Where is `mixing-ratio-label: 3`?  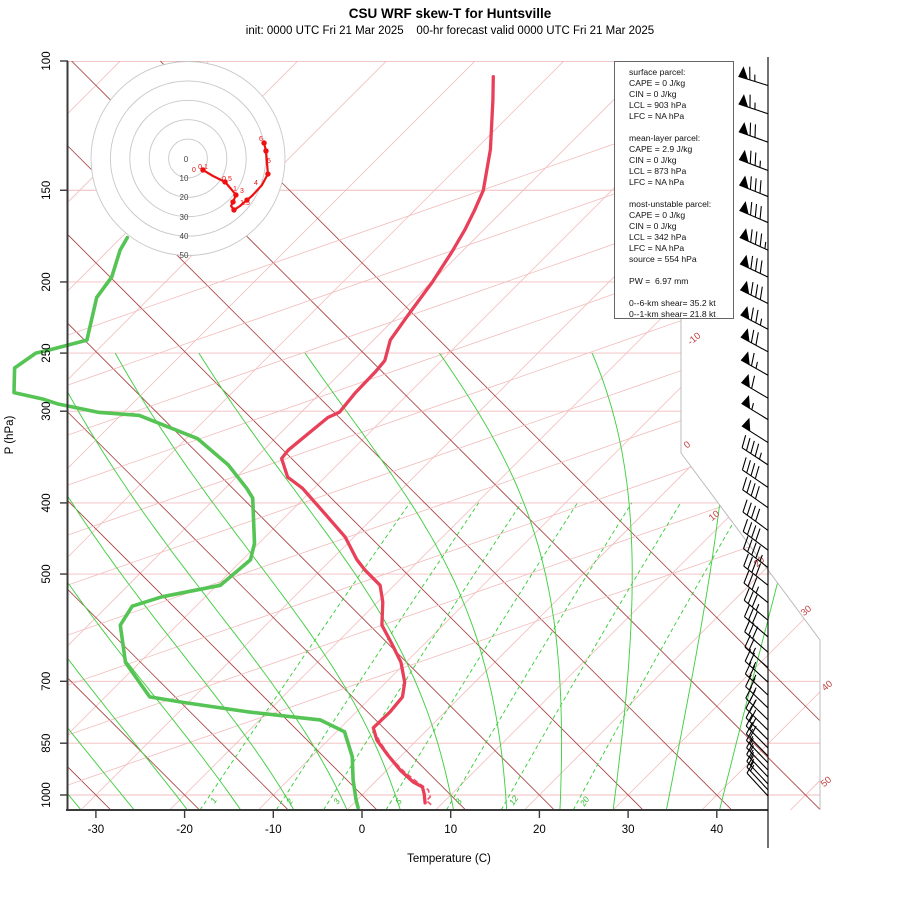
mixing-ratio-label: 3 is located at coordinates (336, 801).